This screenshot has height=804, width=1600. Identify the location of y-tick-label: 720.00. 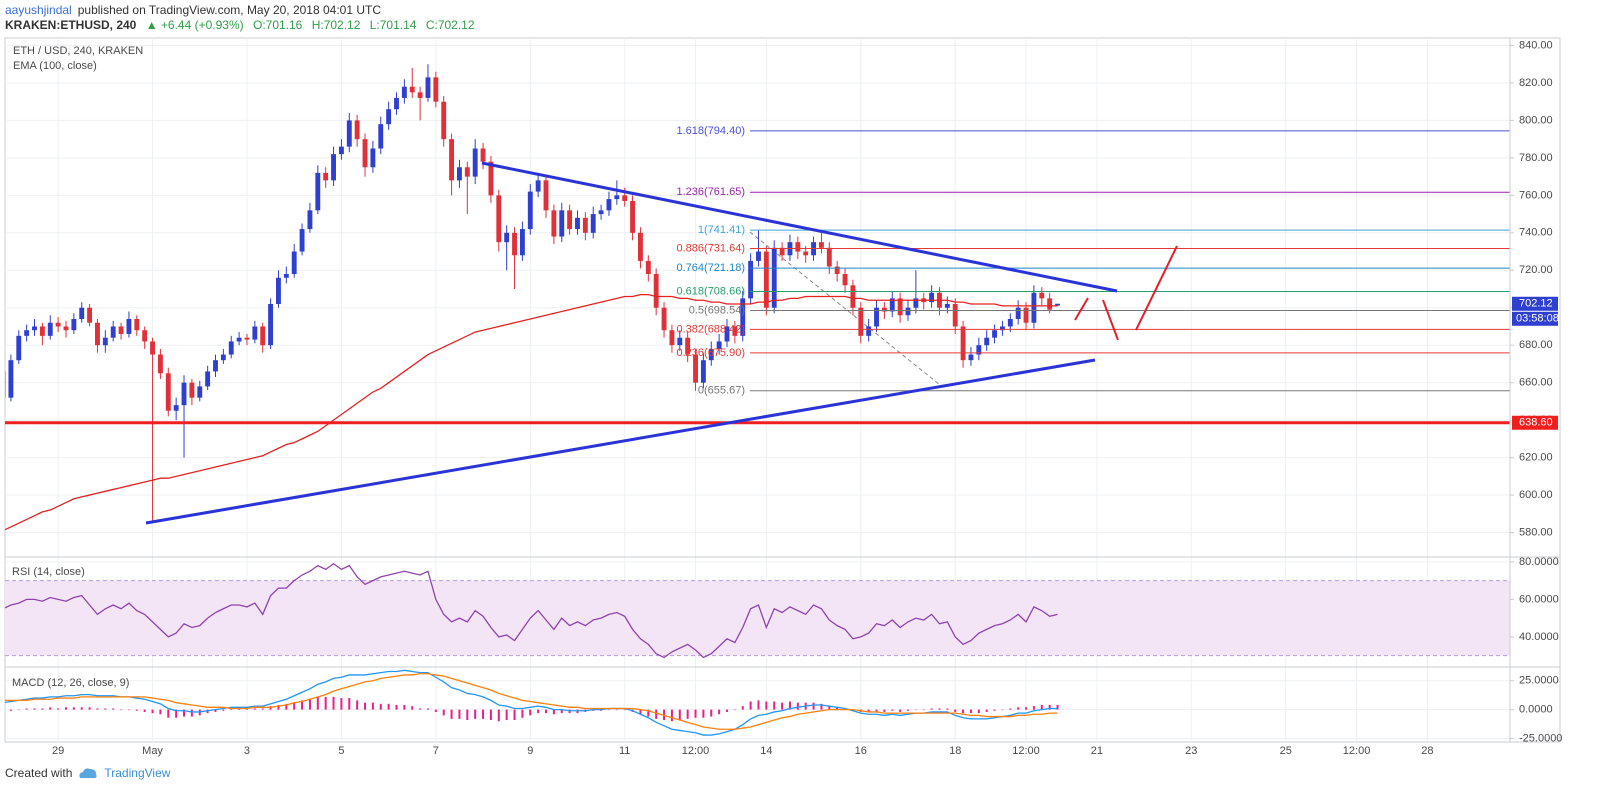
(1536, 270).